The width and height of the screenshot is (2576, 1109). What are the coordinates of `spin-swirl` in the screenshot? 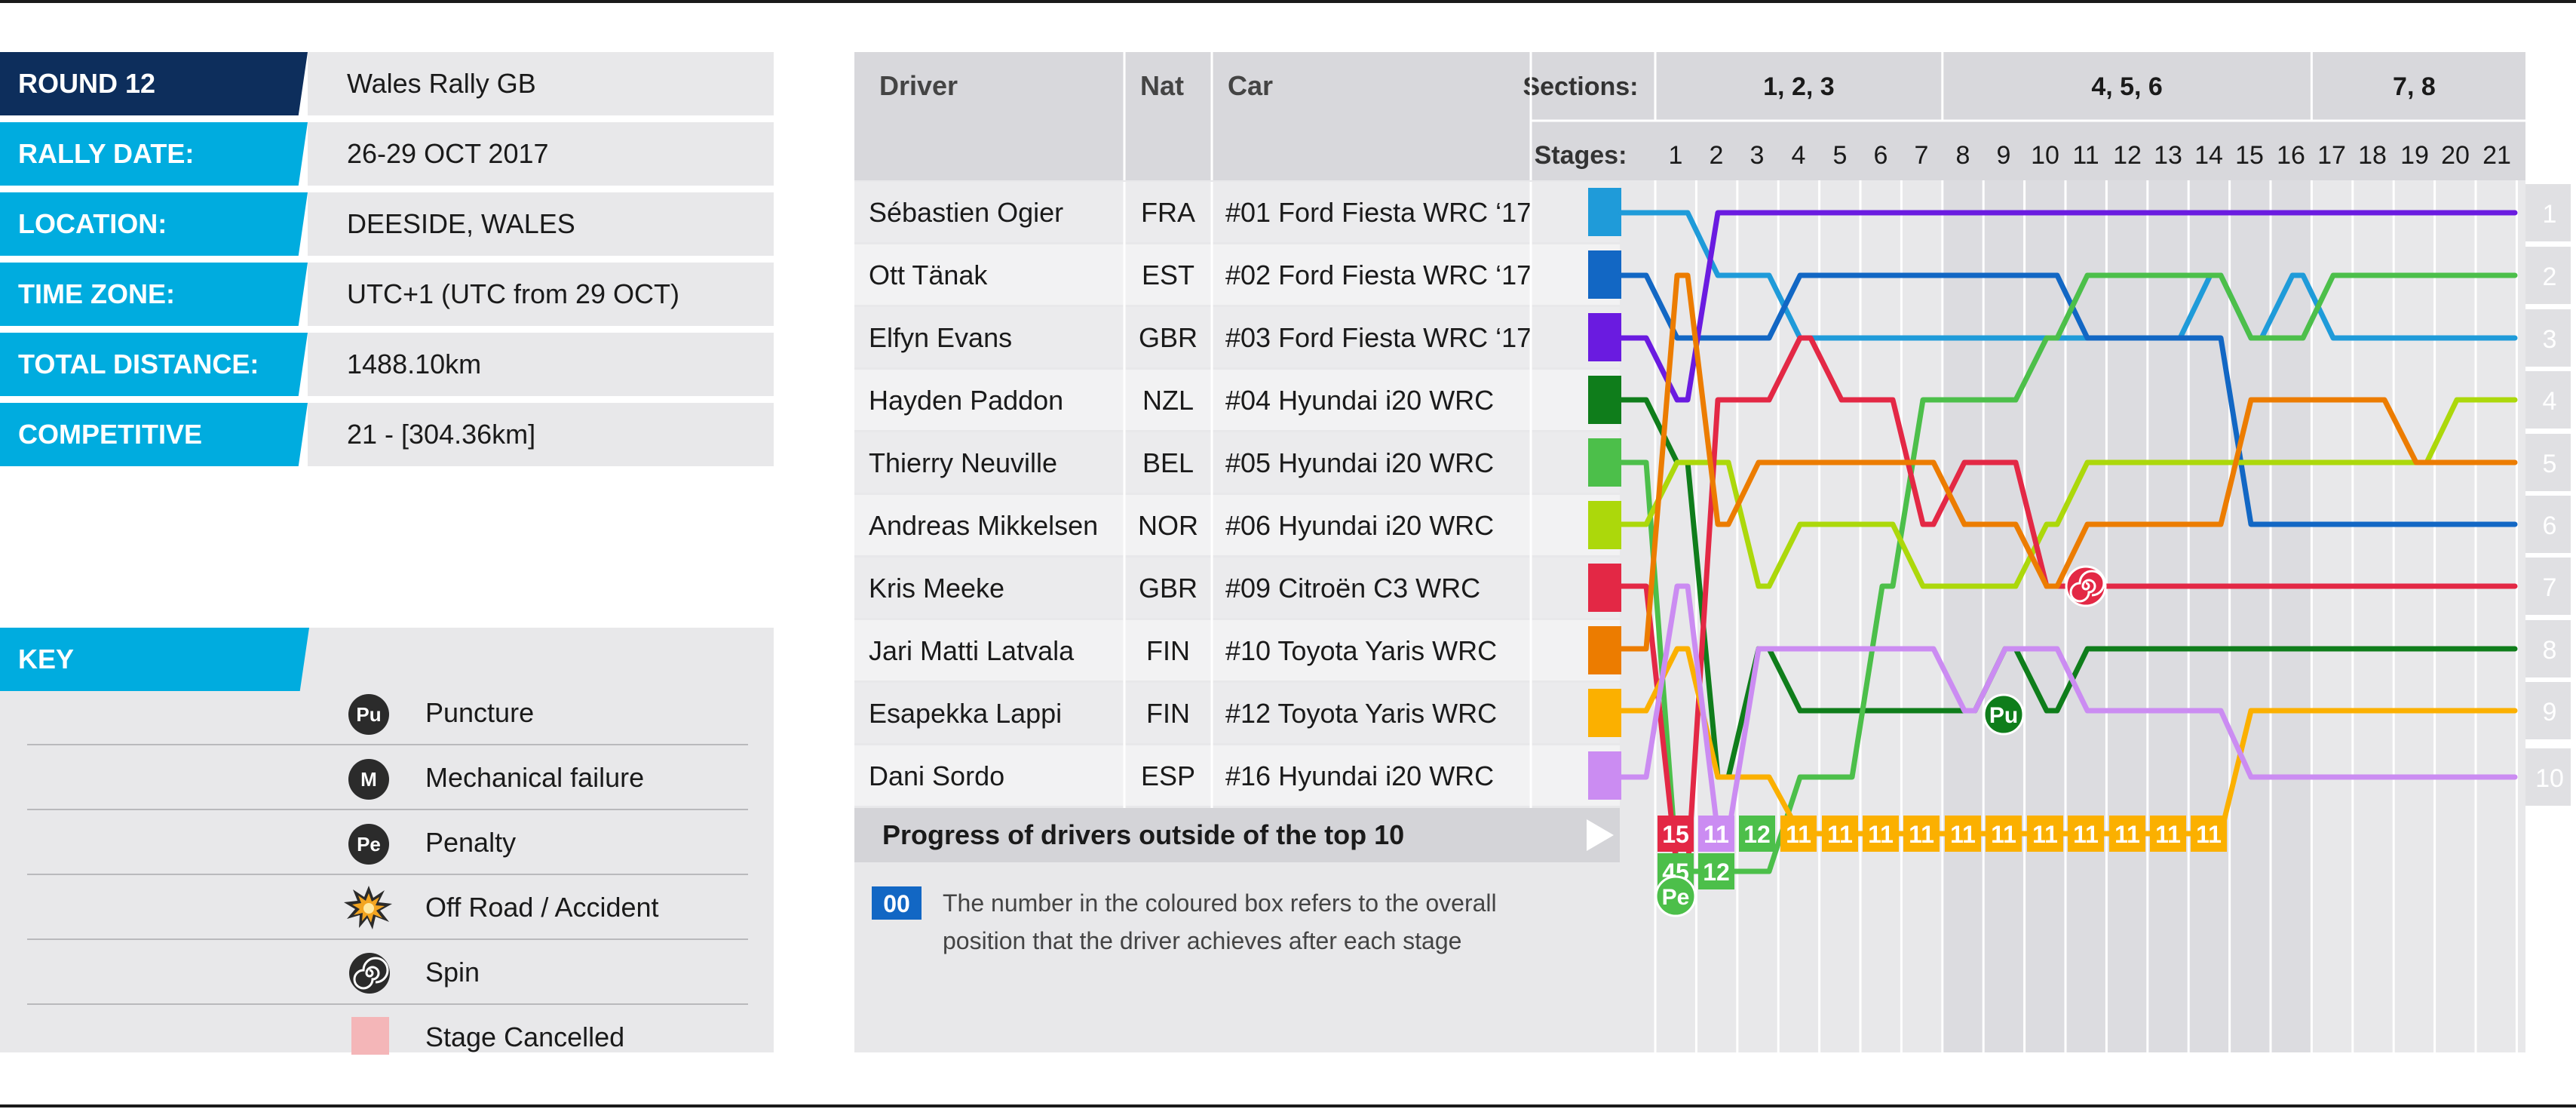 It's located at (2087, 586).